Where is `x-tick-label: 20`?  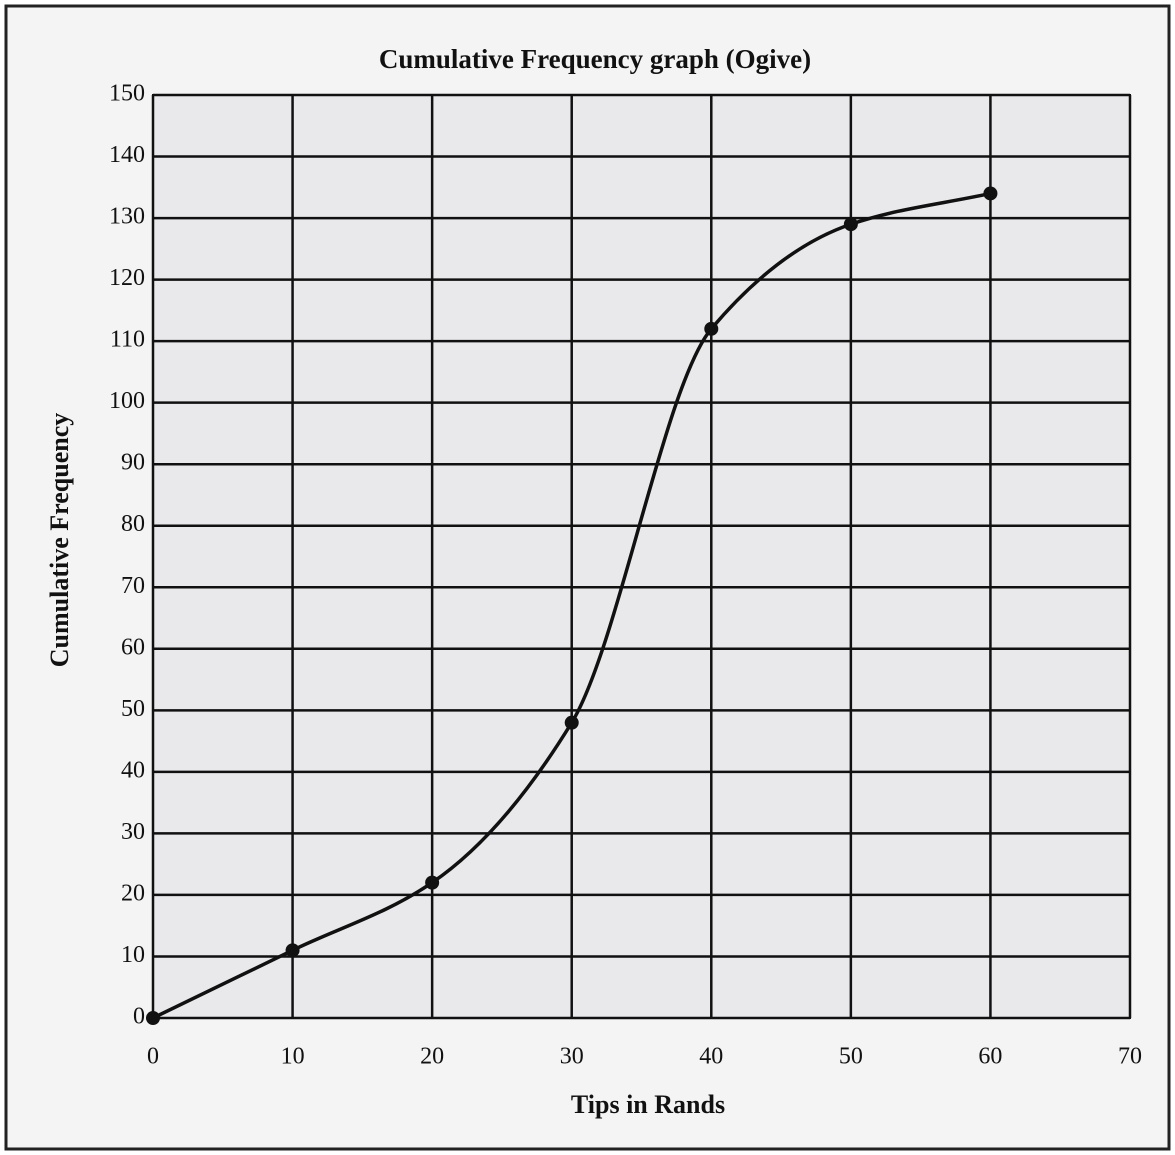
x-tick-label: 20 is located at coordinates (432, 1057).